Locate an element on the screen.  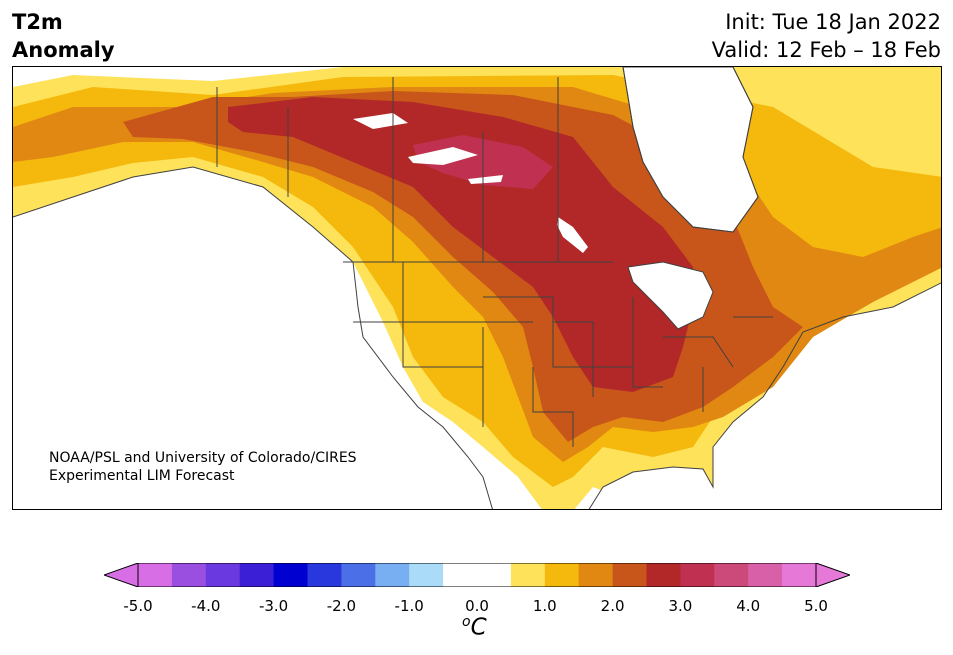
colorbar-unit: oC is located at coordinates (474, 627).